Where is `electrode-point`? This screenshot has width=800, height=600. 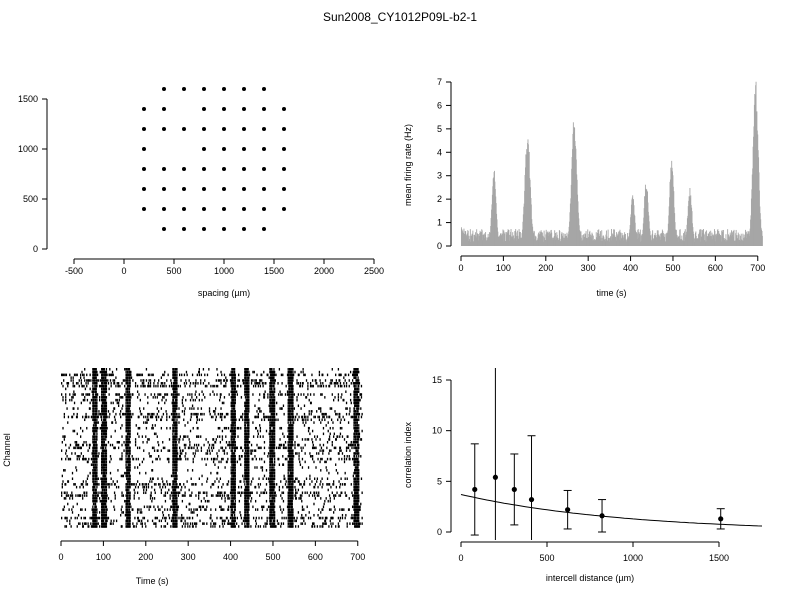
electrode-point is located at coordinates (244, 149).